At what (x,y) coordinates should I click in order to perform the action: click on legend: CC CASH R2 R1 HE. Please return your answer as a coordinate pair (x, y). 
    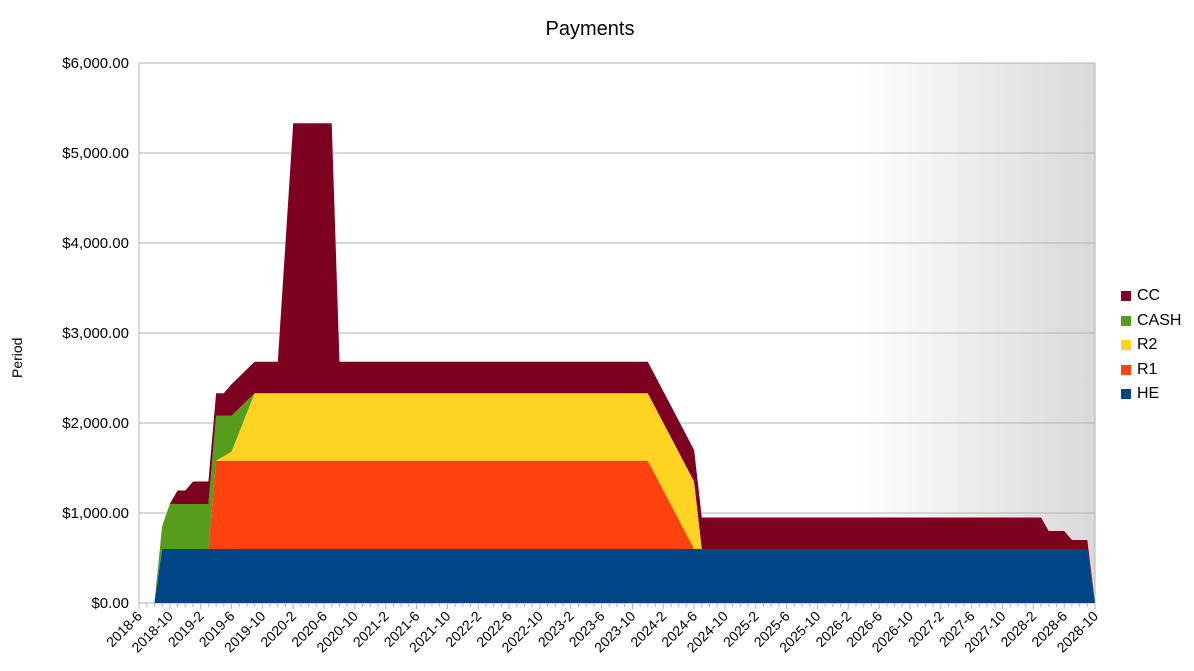
    Looking at the image, I should click on (1151, 345).